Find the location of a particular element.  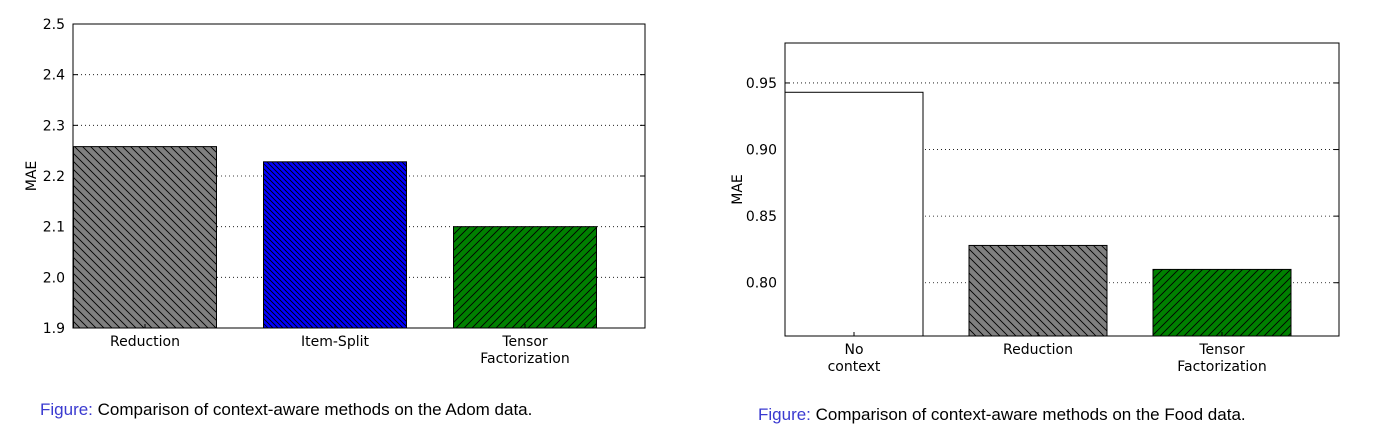

category-label-line: Item-Split is located at coordinates (335, 342).